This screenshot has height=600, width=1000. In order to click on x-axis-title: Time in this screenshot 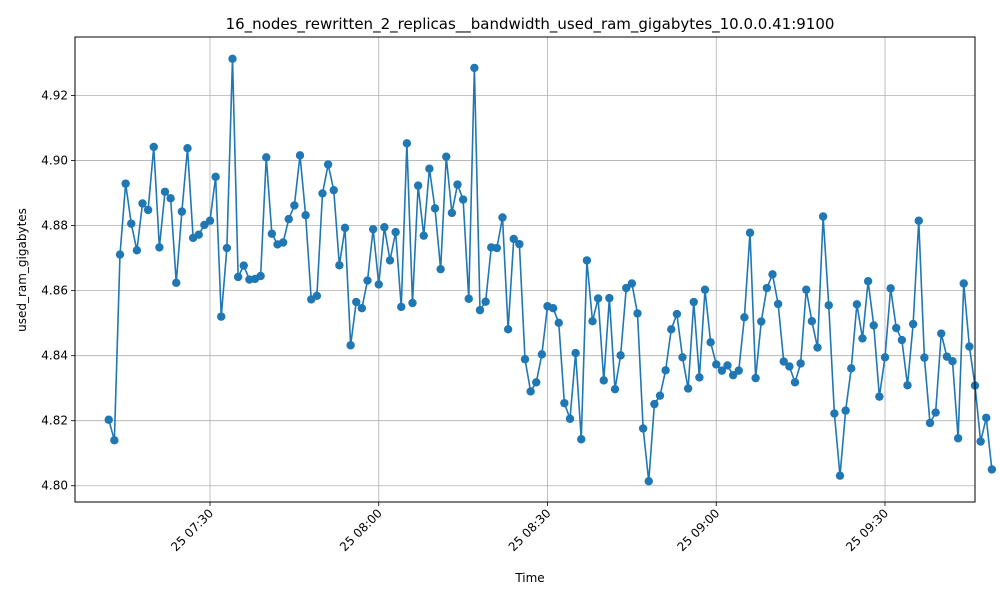, I will do `click(529, 578)`.